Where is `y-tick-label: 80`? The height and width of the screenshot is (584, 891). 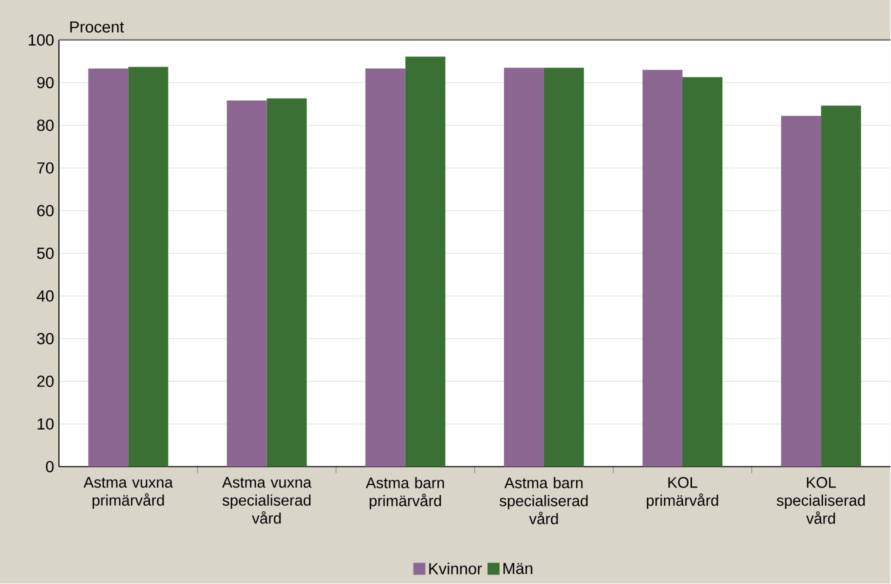 y-tick-label: 80 is located at coordinates (45, 126).